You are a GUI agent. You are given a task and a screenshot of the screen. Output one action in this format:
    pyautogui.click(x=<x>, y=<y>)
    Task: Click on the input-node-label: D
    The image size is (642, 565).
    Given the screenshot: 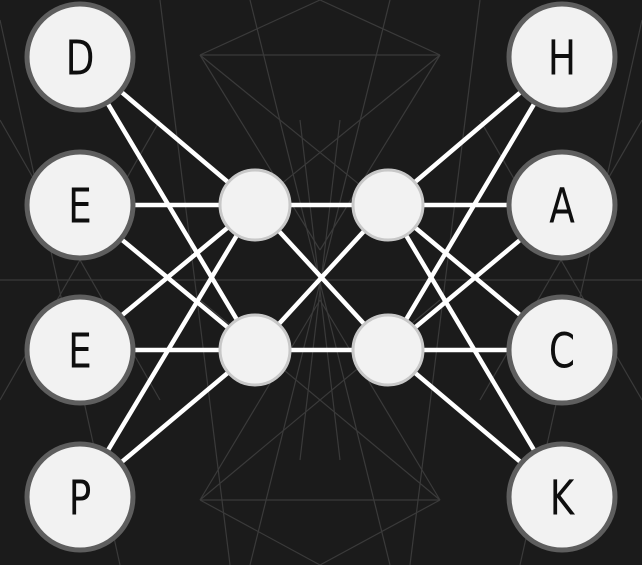 What is the action you would take?
    pyautogui.click(x=80, y=59)
    